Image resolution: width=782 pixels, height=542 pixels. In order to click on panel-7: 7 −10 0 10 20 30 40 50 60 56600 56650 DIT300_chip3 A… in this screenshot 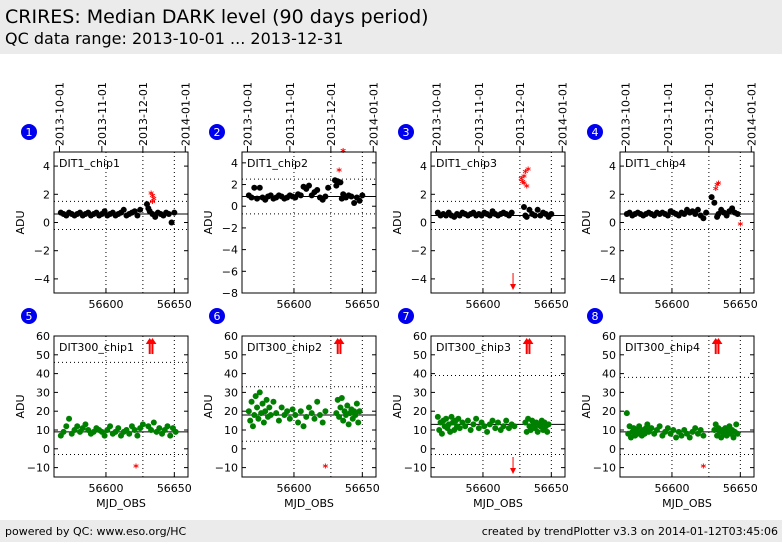, I will do `click(480, 409)`.